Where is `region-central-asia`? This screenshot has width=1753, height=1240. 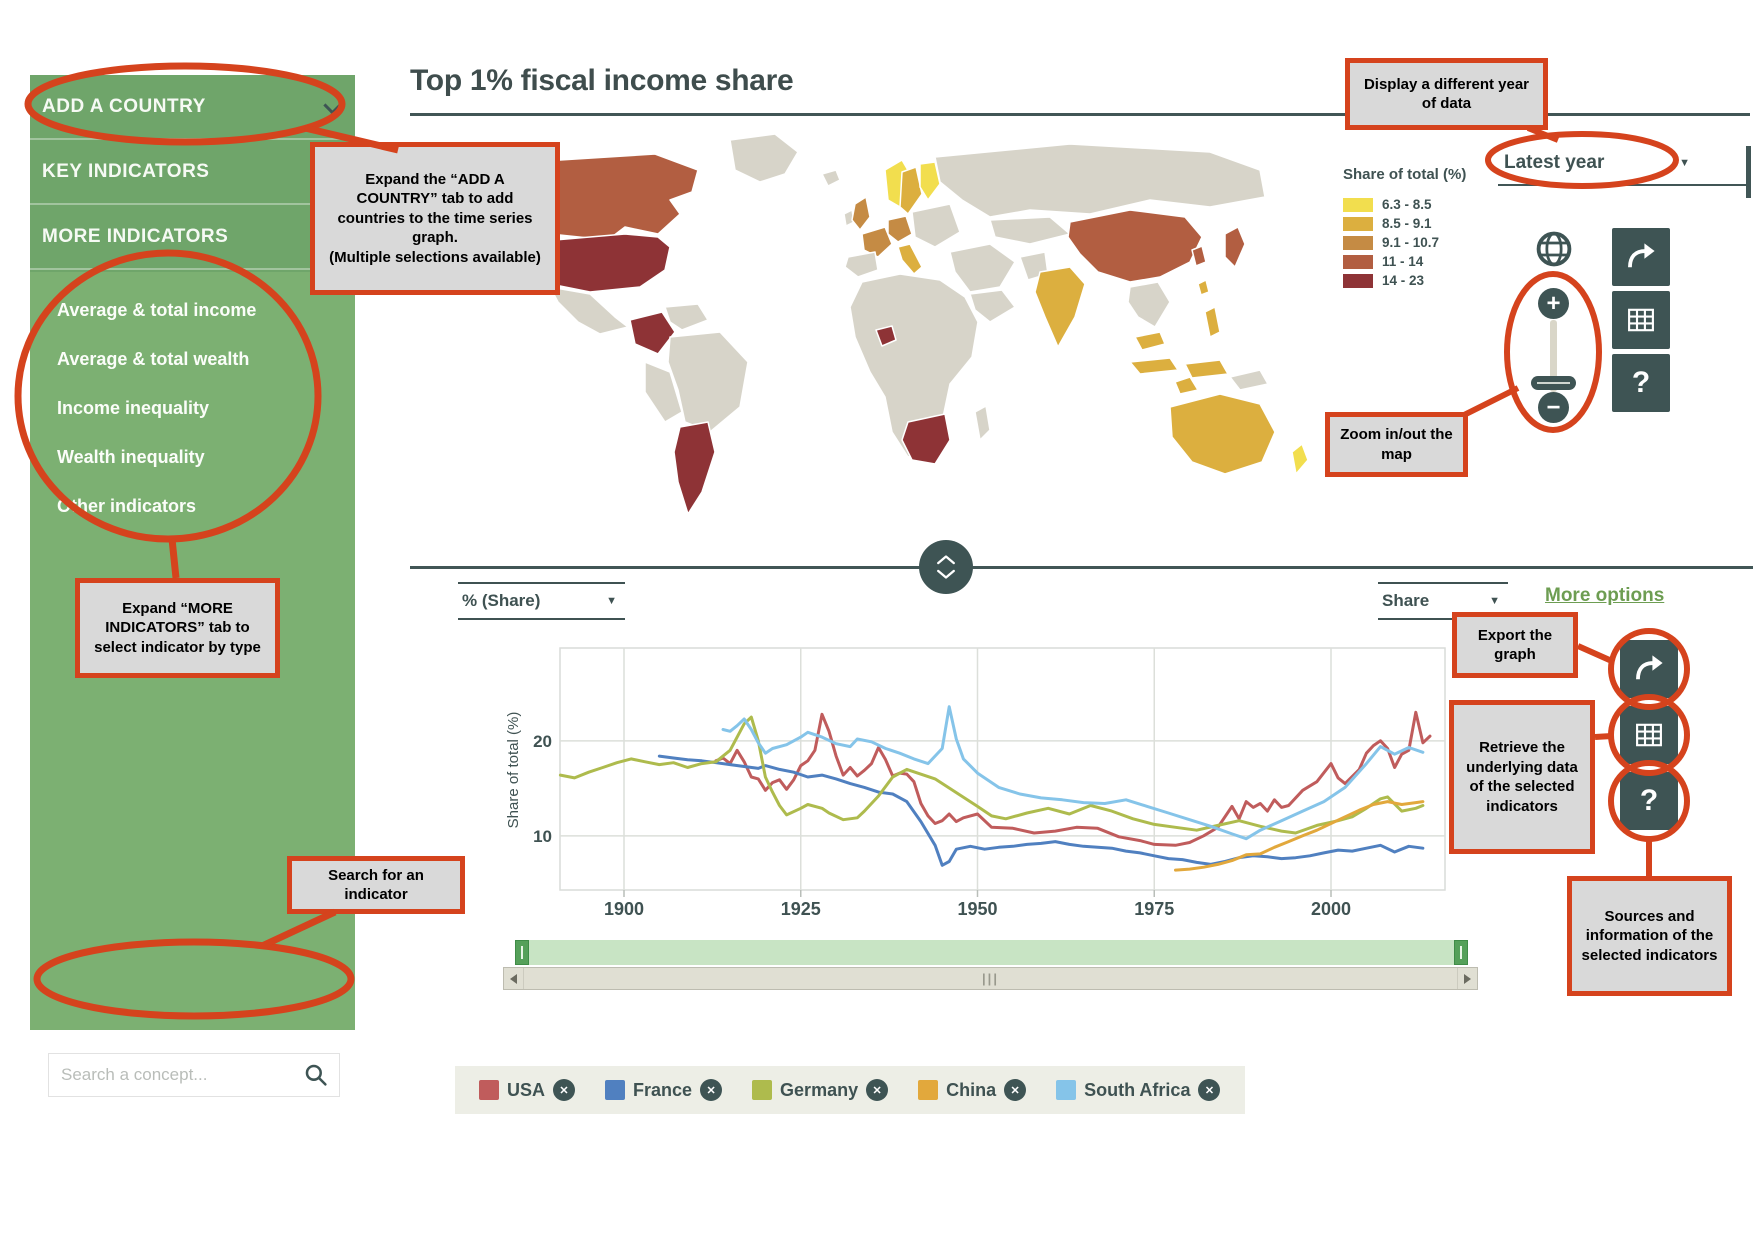 region-central-asia is located at coordinates (1030, 230).